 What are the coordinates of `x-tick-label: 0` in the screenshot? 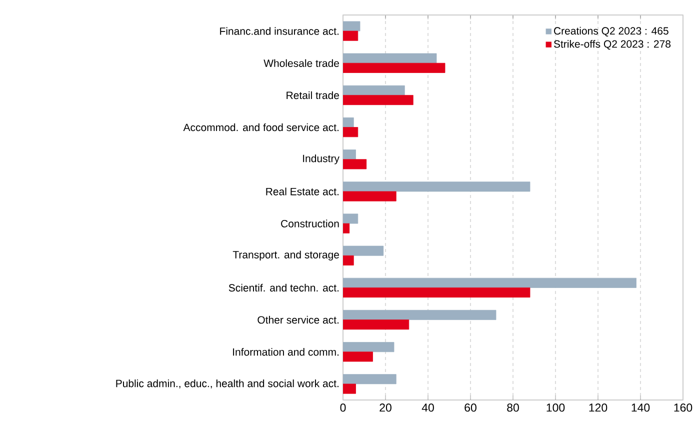 It's located at (343, 408).